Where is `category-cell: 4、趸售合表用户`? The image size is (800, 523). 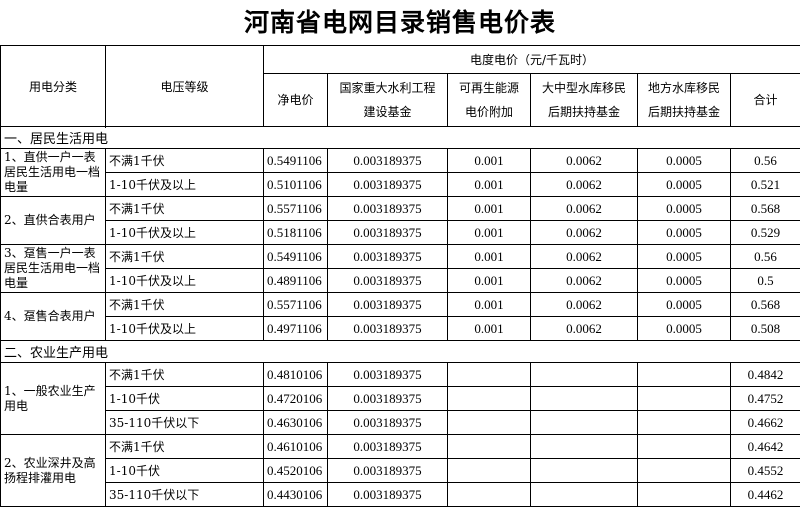
category-cell: 4、趸售合表用户 is located at coordinates (53, 316).